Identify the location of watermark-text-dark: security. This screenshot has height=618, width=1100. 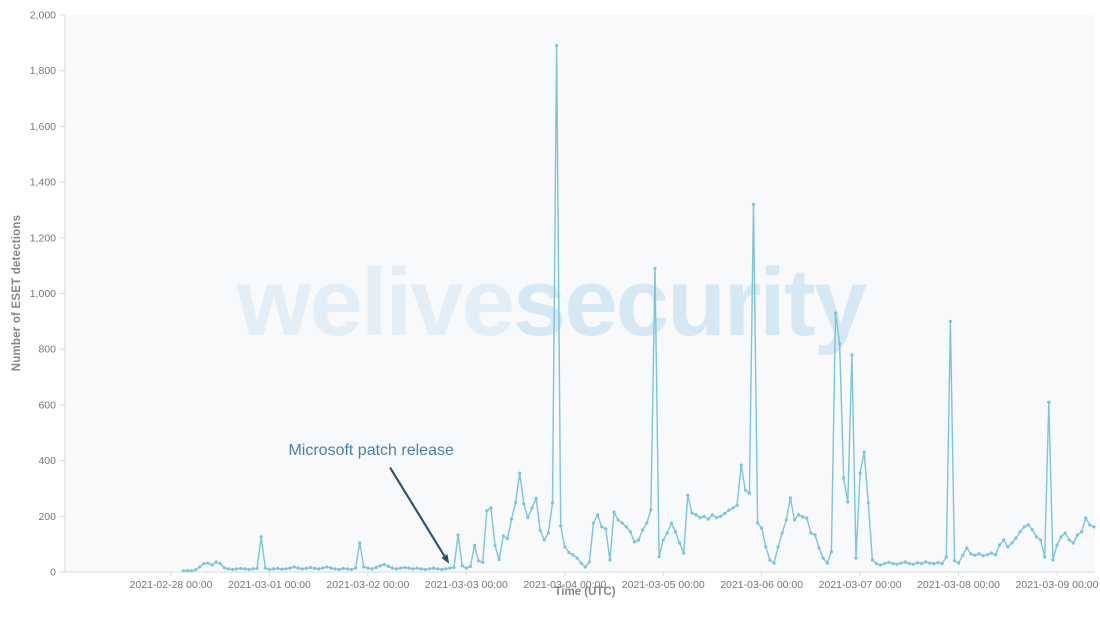
(689, 303).